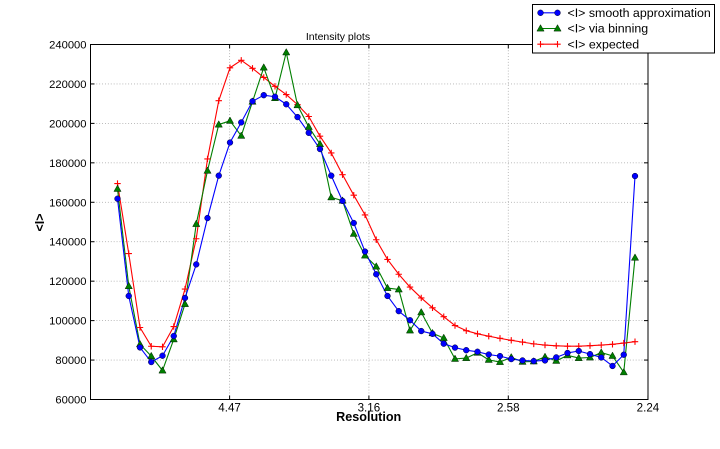 This screenshot has height=449, width=720. Describe the element at coordinates (67, 203) in the screenshot. I see `svg-text: 160000` at that location.